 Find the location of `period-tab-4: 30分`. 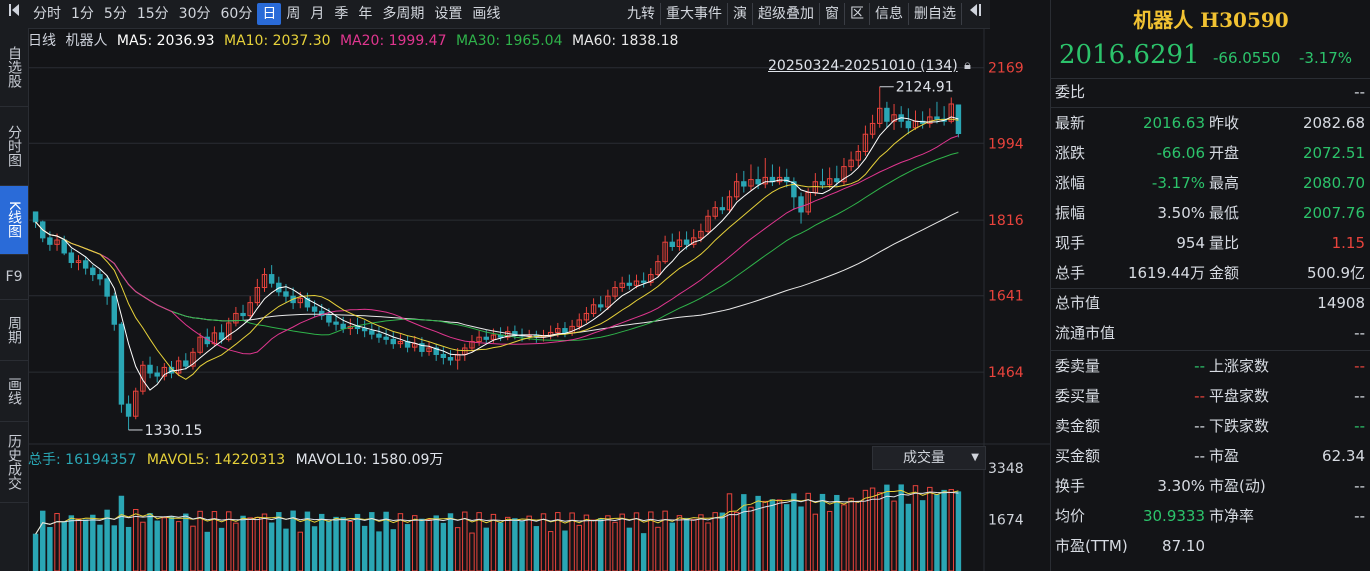

period-tab-4: 30分 is located at coordinates (194, 14).